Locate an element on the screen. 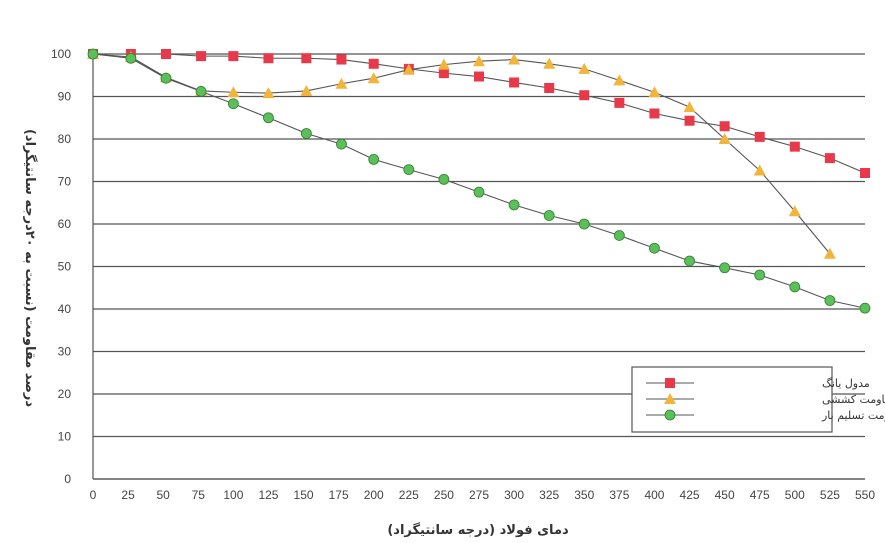 The height and width of the screenshot is (543, 885). y-tick-label: 50 is located at coordinates (65, 267).